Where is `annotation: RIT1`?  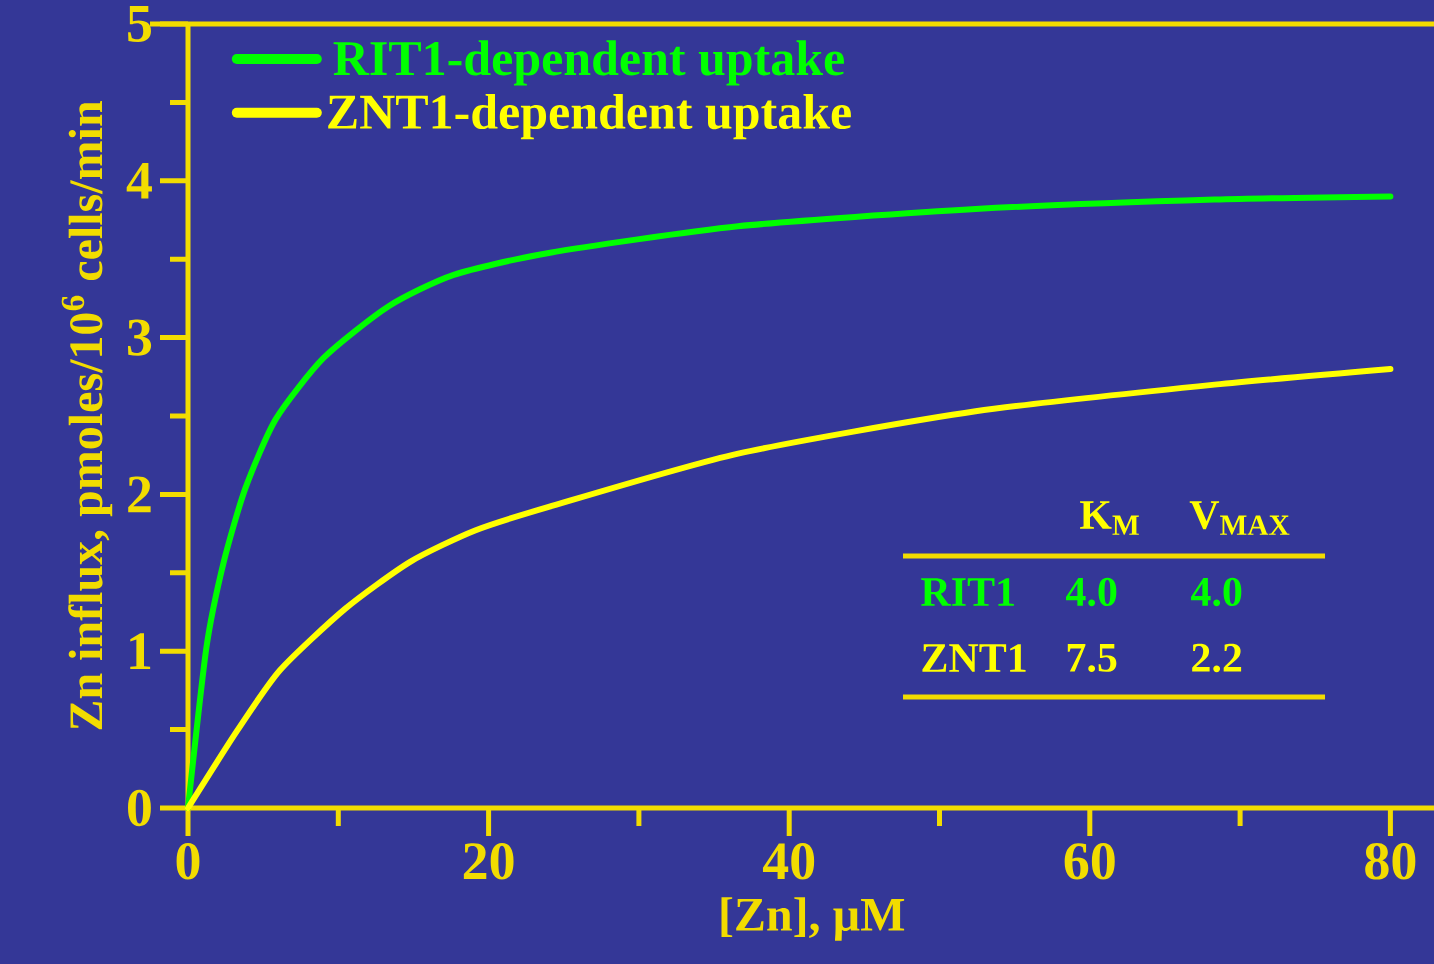
annotation: RIT1 is located at coordinates (967, 592).